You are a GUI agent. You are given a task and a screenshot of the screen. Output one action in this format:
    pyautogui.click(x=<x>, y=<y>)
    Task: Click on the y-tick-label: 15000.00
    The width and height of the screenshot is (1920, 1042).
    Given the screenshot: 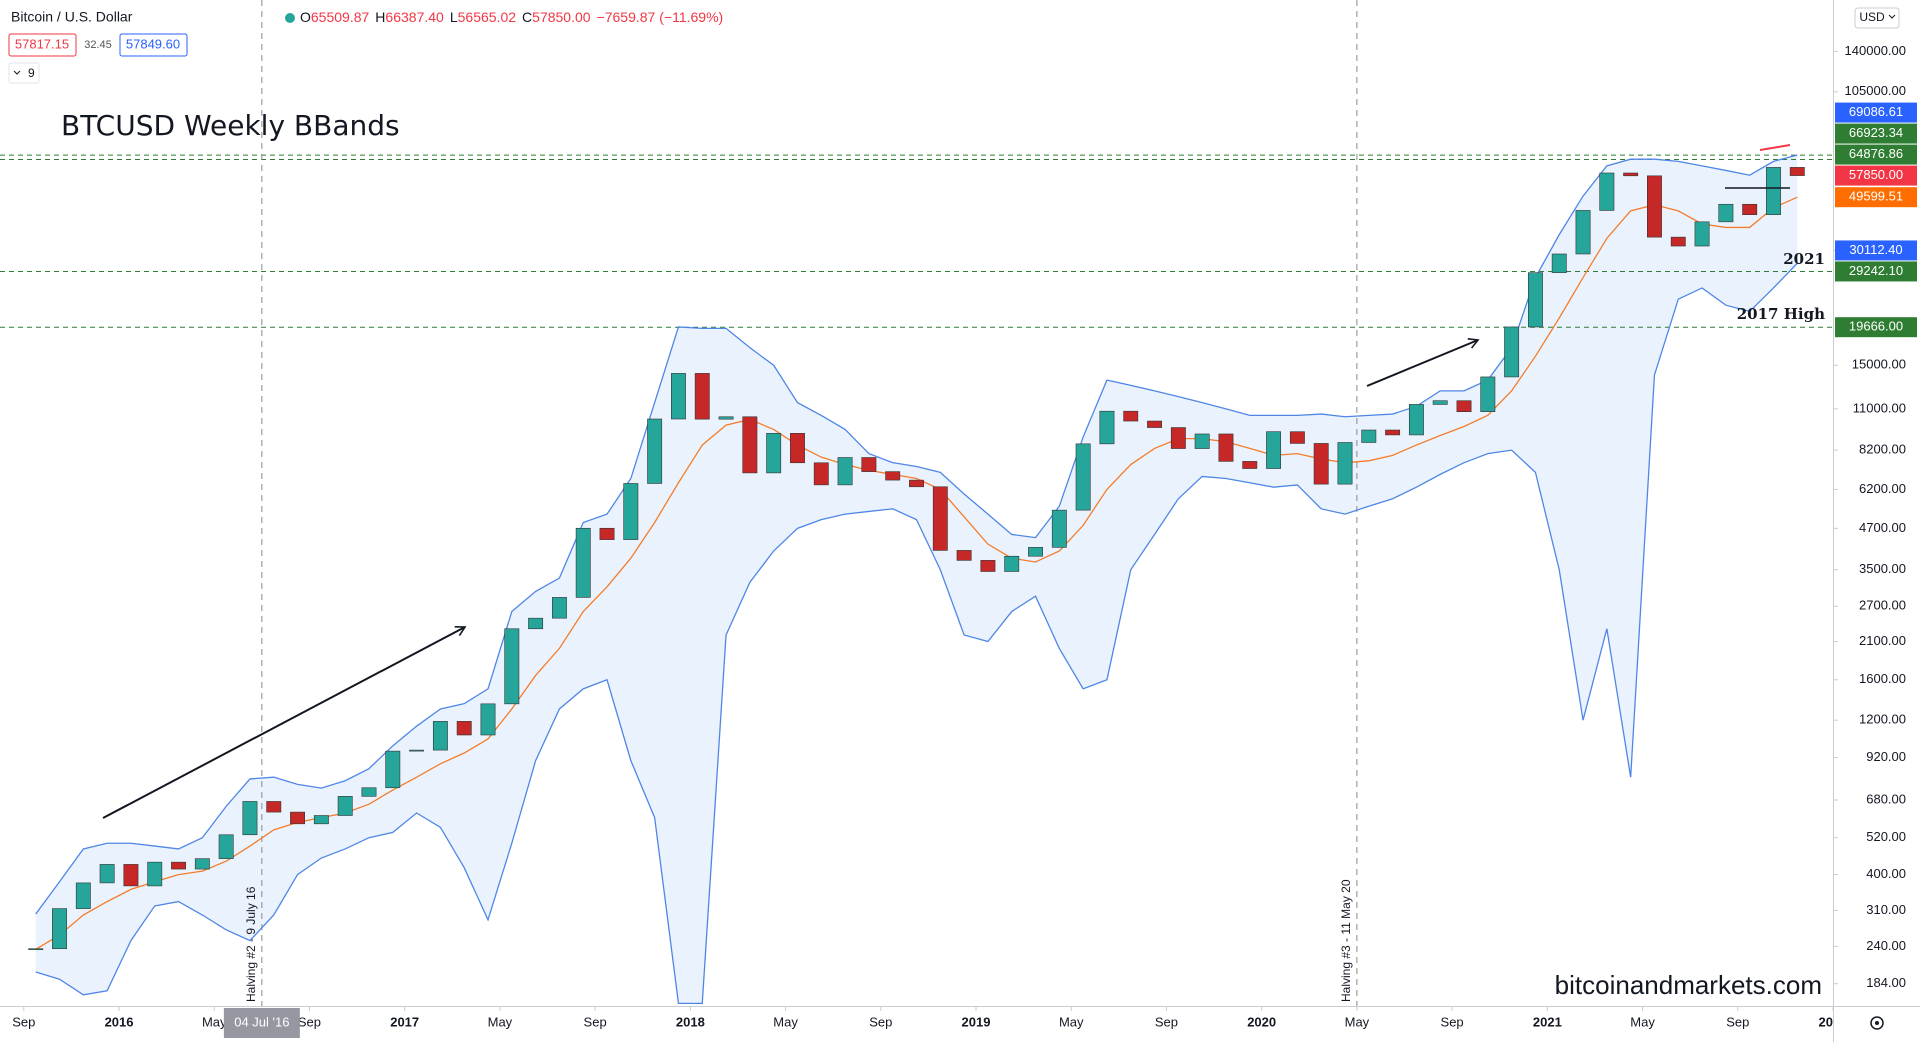 What is the action you would take?
    pyautogui.click(x=1879, y=364)
    